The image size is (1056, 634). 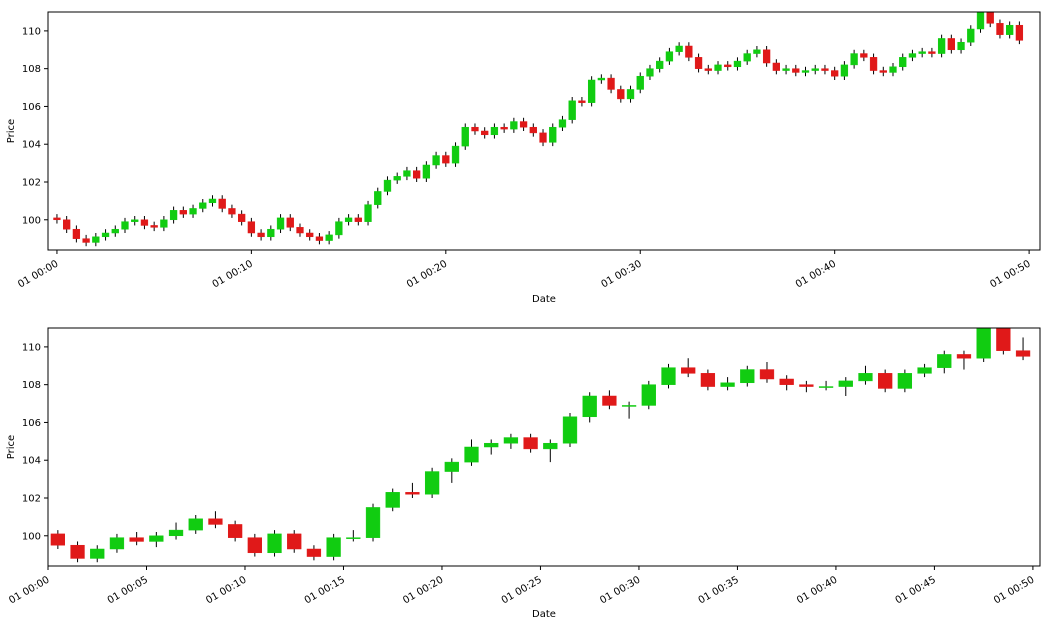 What do you see at coordinates (31, 423) in the screenshot?
I see `y-tick-label: 106` at bounding box center [31, 423].